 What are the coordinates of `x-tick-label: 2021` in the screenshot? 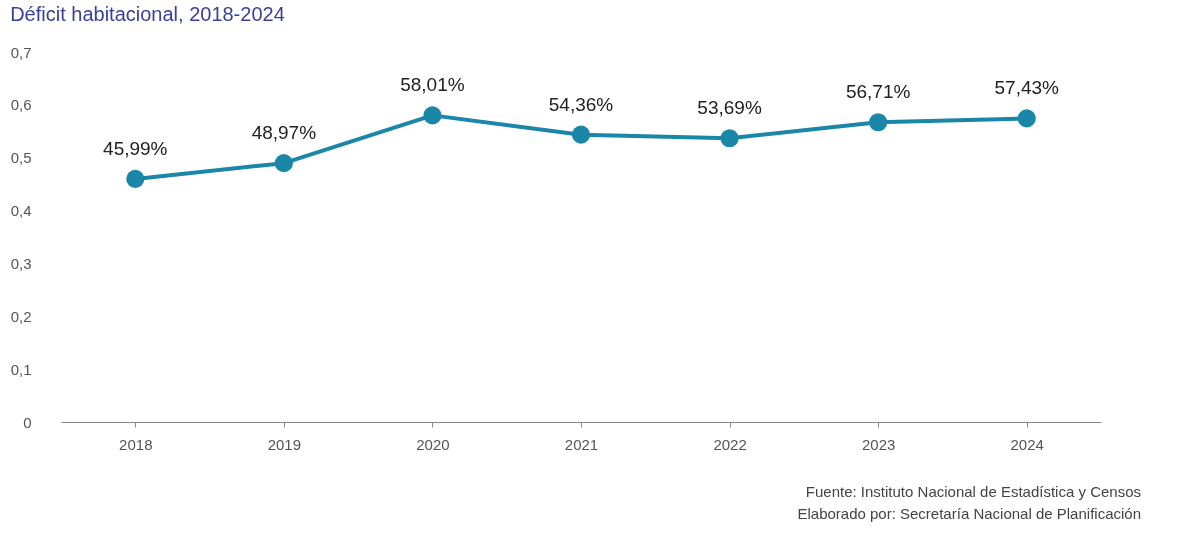 It's located at (581, 444).